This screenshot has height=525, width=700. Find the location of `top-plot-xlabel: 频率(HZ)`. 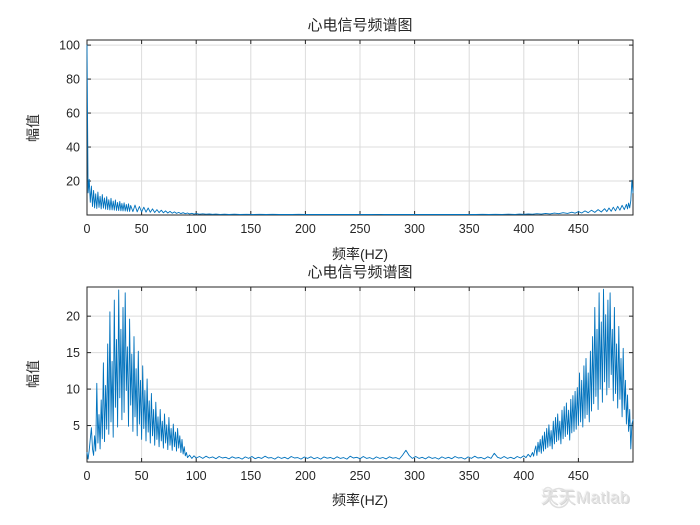

top-plot-xlabel: 频率(HZ) is located at coordinates (360, 254).